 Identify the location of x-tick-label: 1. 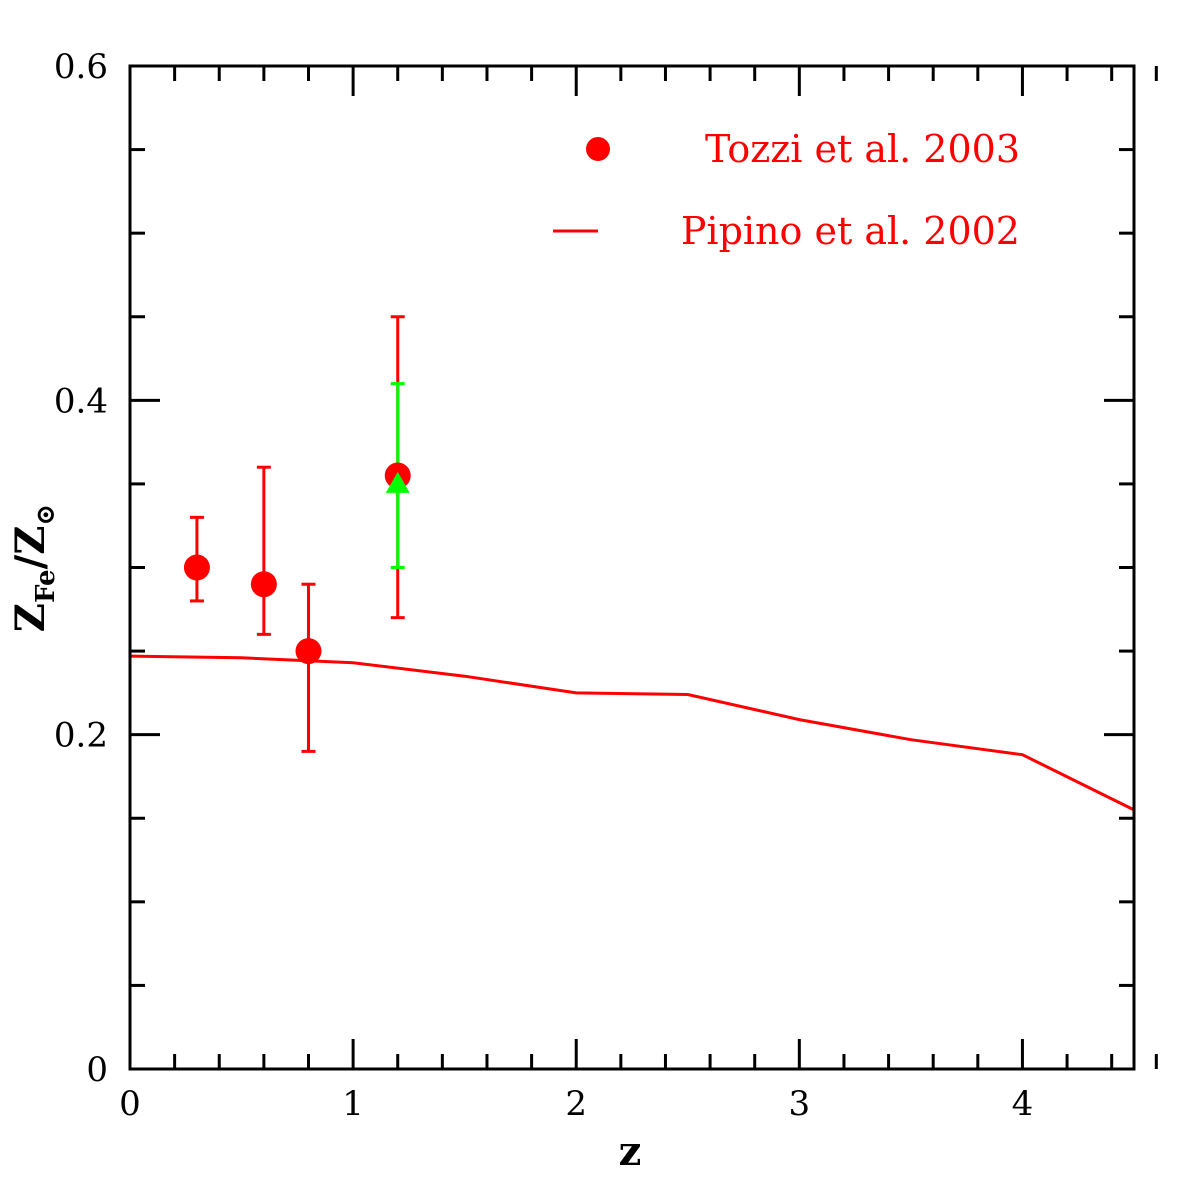
(353, 1104).